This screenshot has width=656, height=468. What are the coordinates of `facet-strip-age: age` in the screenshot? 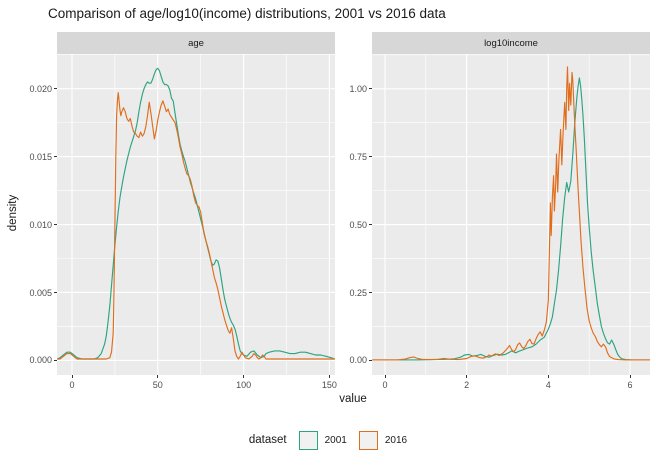 It's located at (196, 43).